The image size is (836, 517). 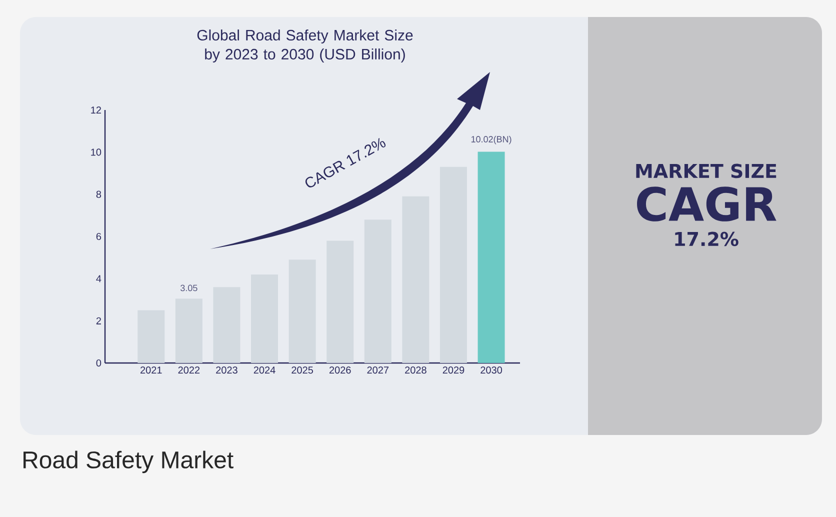 What do you see at coordinates (453, 370) in the screenshot?
I see `x-tick-label: 2029` at bounding box center [453, 370].